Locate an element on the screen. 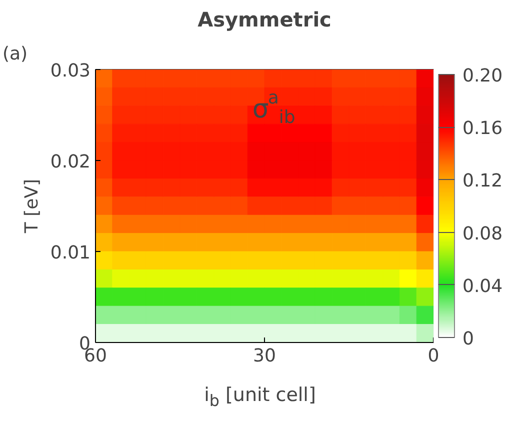 This screenshot has width=510, height=422. y-tick-label: 0.03 is located at coordinates (70, 71).